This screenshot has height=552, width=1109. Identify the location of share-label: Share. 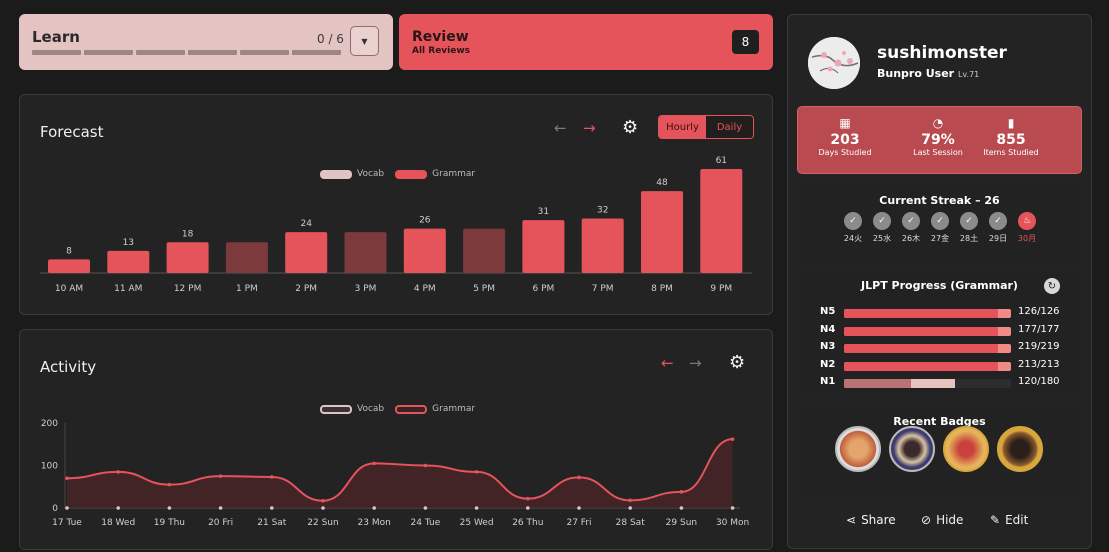
(878, 520).